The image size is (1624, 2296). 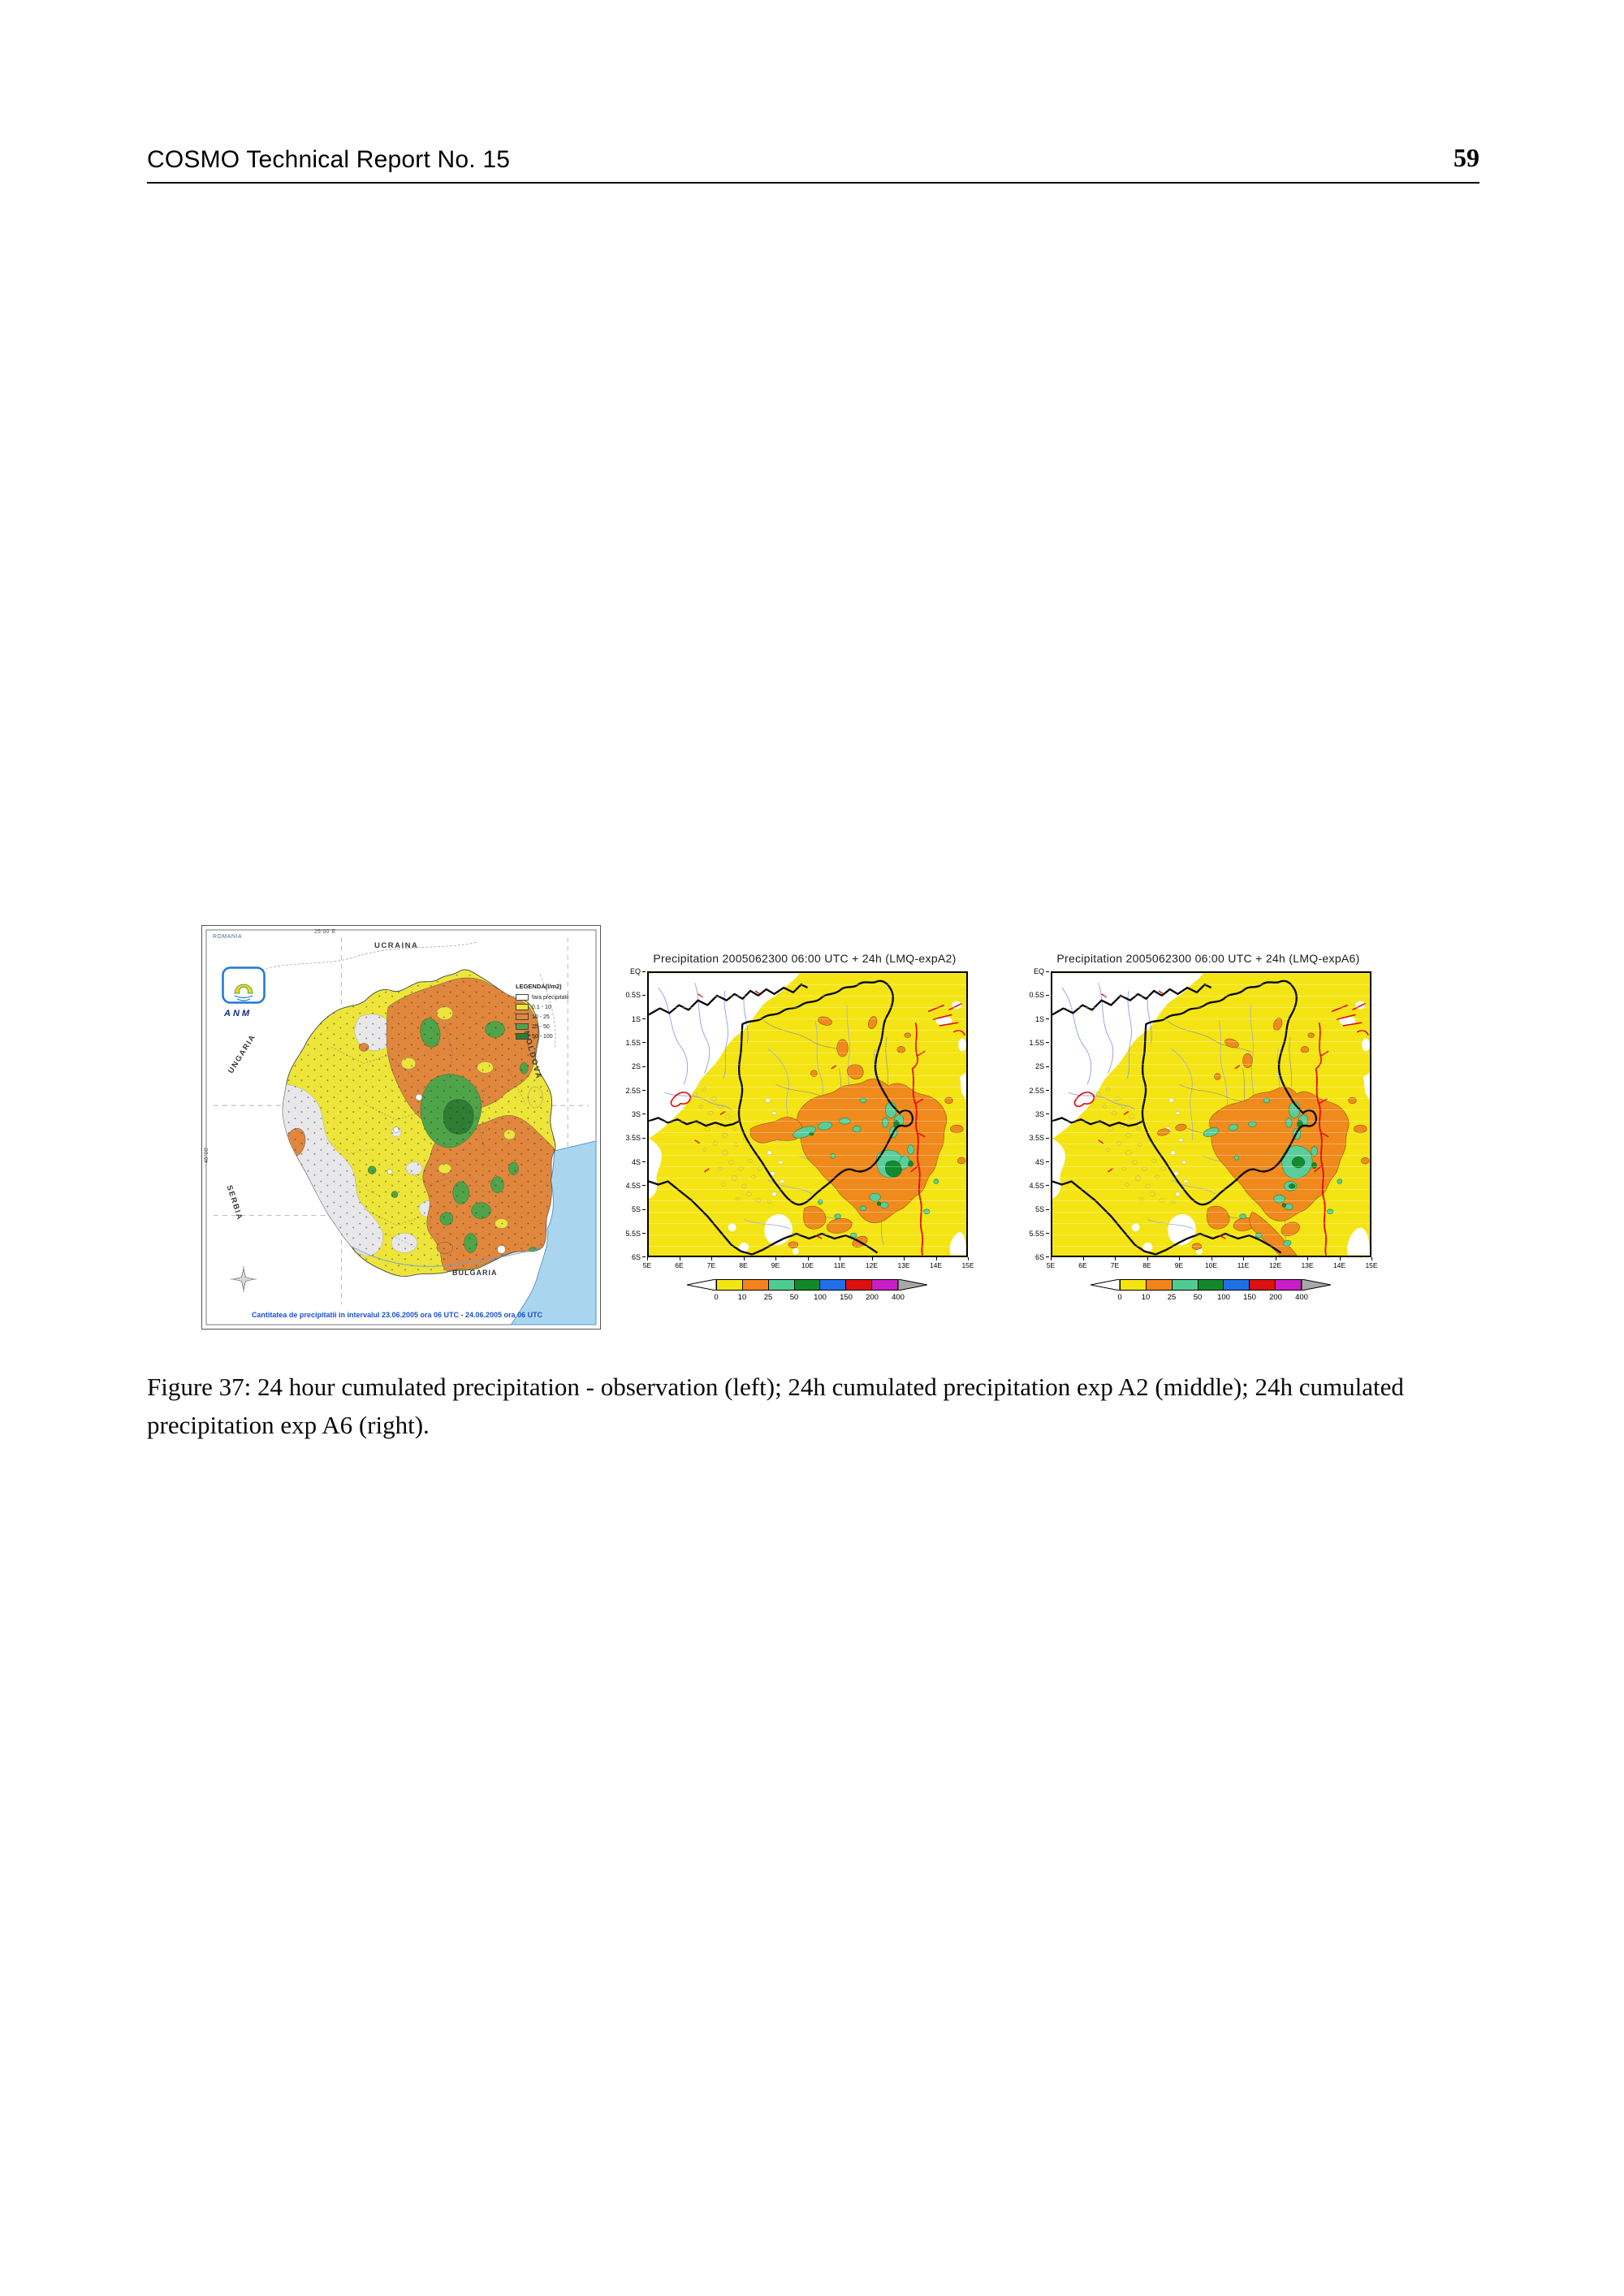 I want to click on legend-item-label: 25 - 50, so click(x=541, y=1026).